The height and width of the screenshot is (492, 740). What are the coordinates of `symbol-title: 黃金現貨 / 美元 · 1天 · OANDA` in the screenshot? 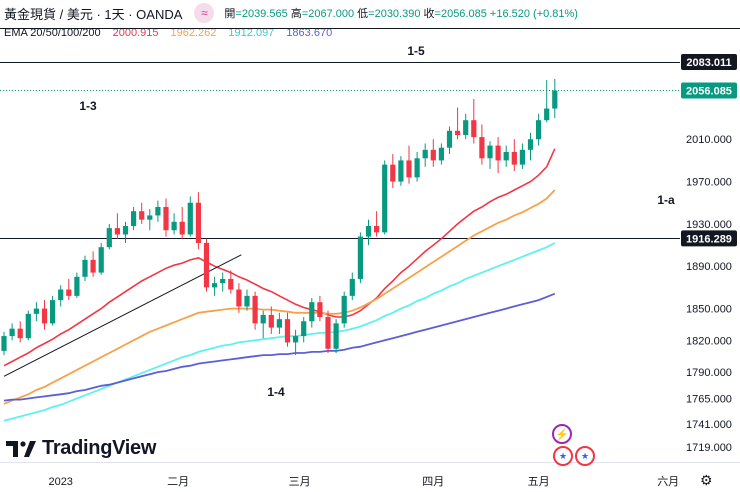 It's located at (93, 14).